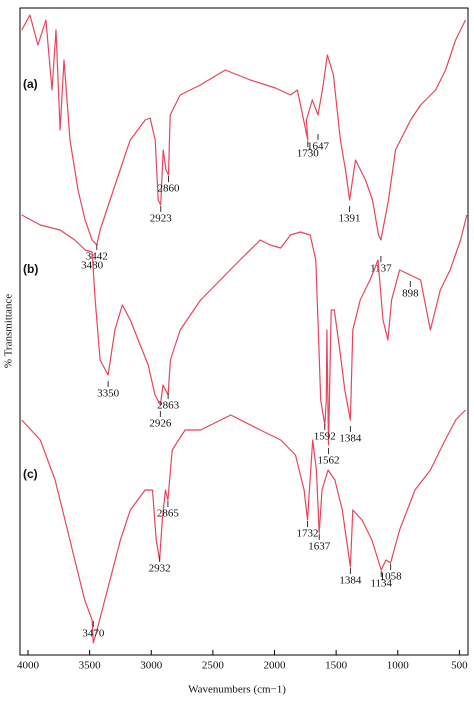 The width and height of the screenshot is (474, 701). What do you see at coordinates (319, 547) in the screenshot?
I see `peak-label: 1637` at bounding box center [319, 547].